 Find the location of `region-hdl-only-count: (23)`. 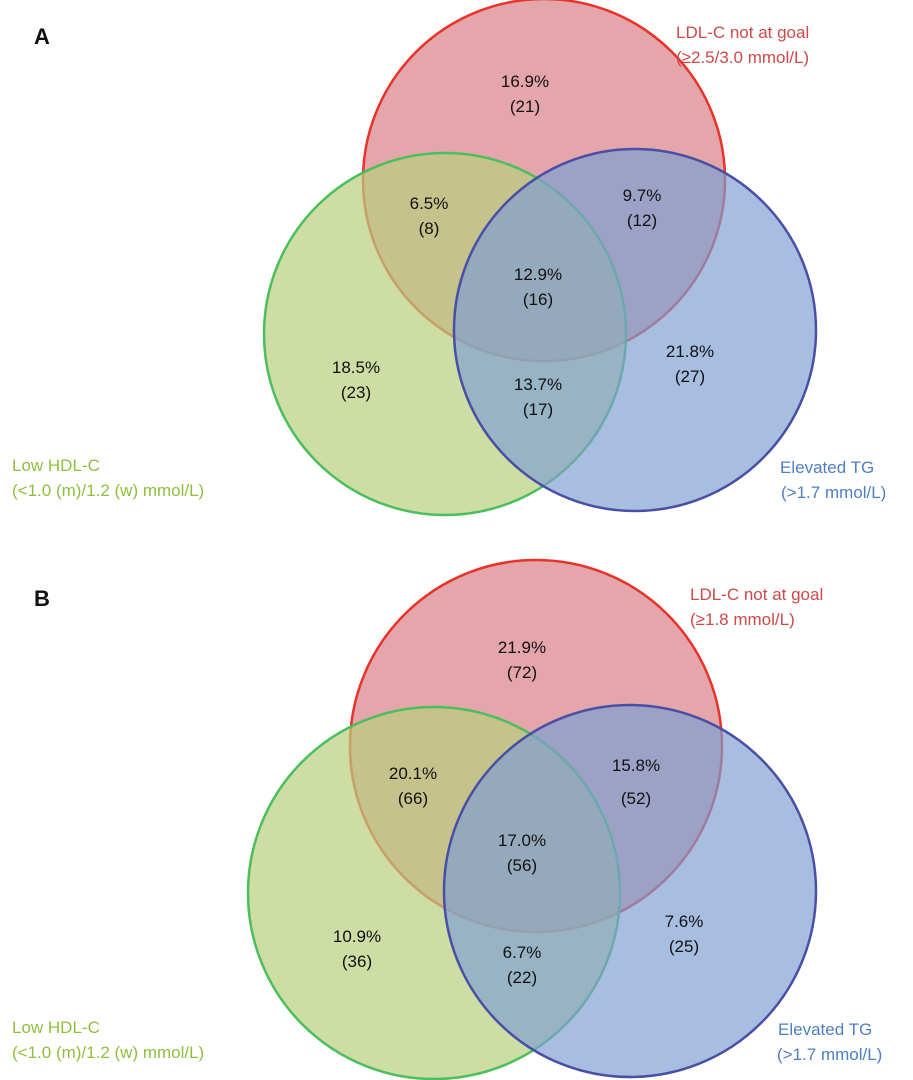

region-hdl-only-count: (23) is located at coordinates (356, 392).